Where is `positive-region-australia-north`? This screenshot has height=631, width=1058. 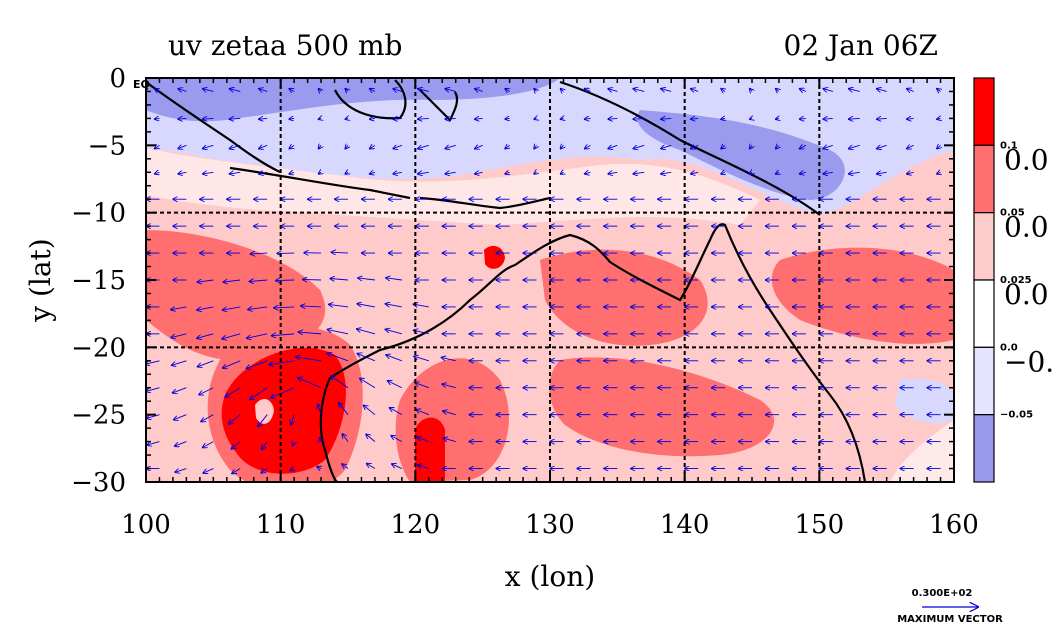 positive-region-australia-north is located at coordinates (624, 297).